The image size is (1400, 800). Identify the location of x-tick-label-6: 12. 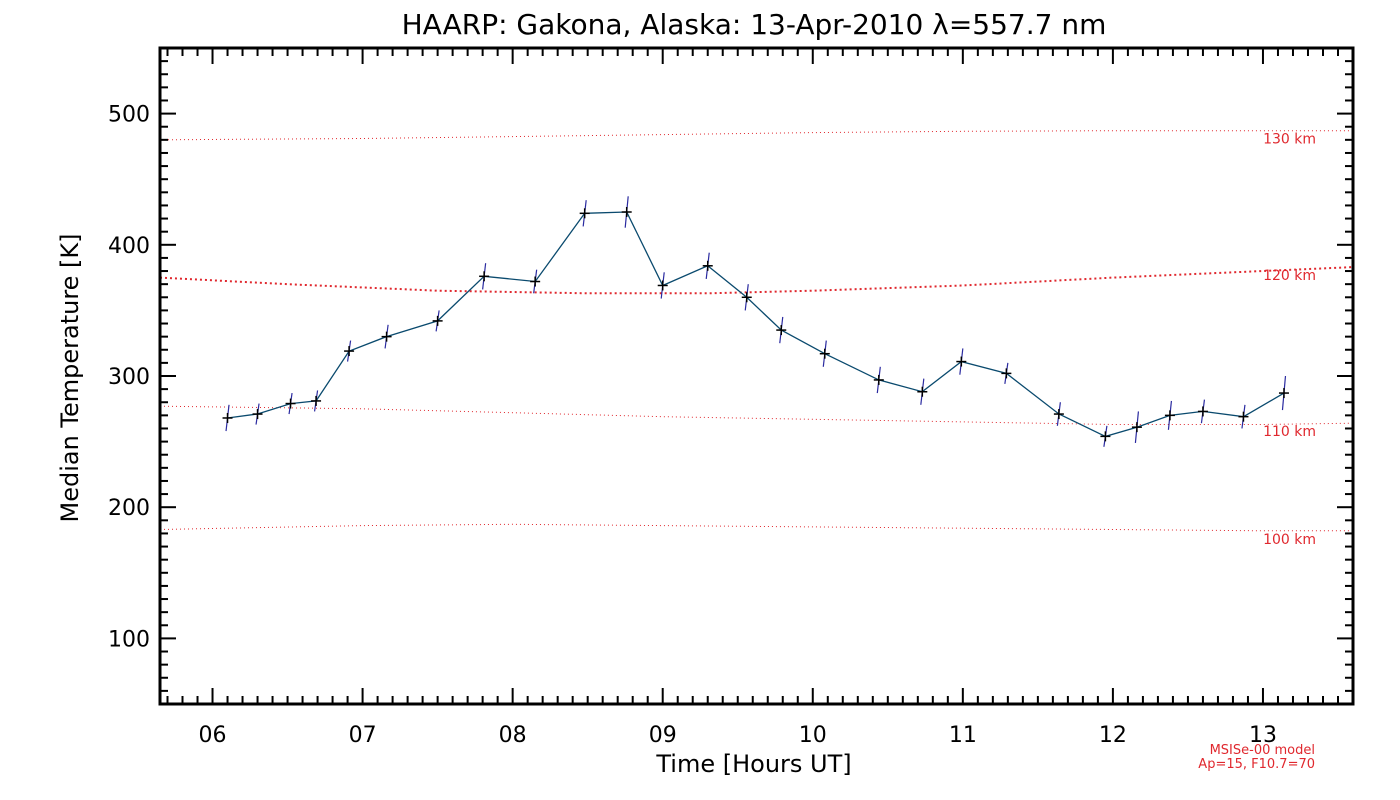
(1113, 735).